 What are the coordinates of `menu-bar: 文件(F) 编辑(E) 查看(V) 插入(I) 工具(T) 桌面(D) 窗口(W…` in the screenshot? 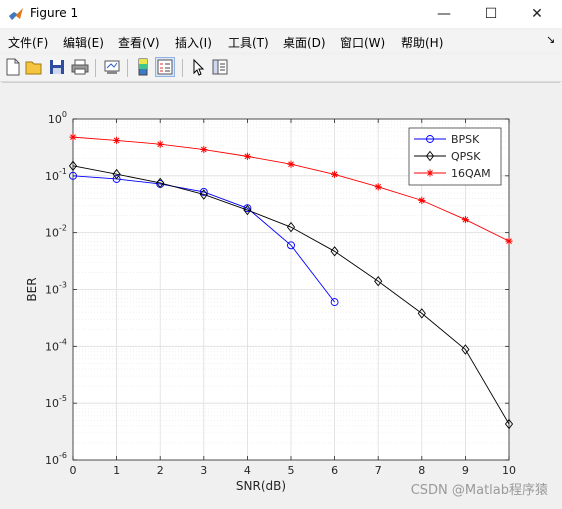 It's located at (281, 41).